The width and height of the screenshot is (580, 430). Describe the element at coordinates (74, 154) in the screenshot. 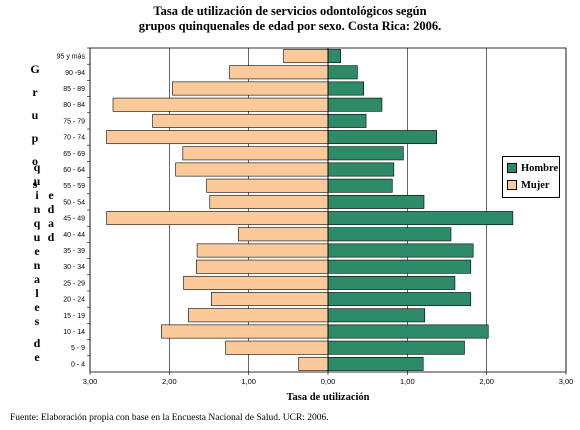

I see `y-tick-label: 65 - 69` at that location.